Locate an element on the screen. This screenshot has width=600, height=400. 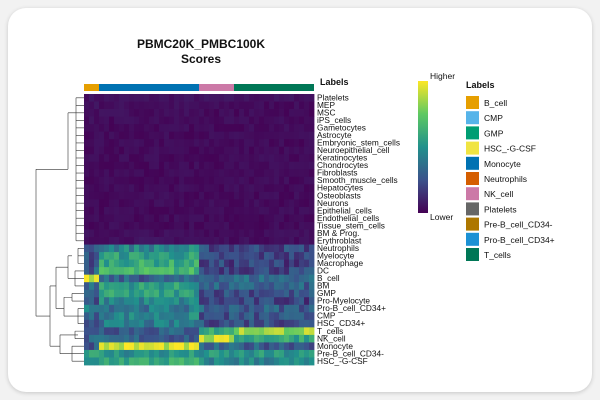
row-label: T_cells is located at coordinates (330, 331).